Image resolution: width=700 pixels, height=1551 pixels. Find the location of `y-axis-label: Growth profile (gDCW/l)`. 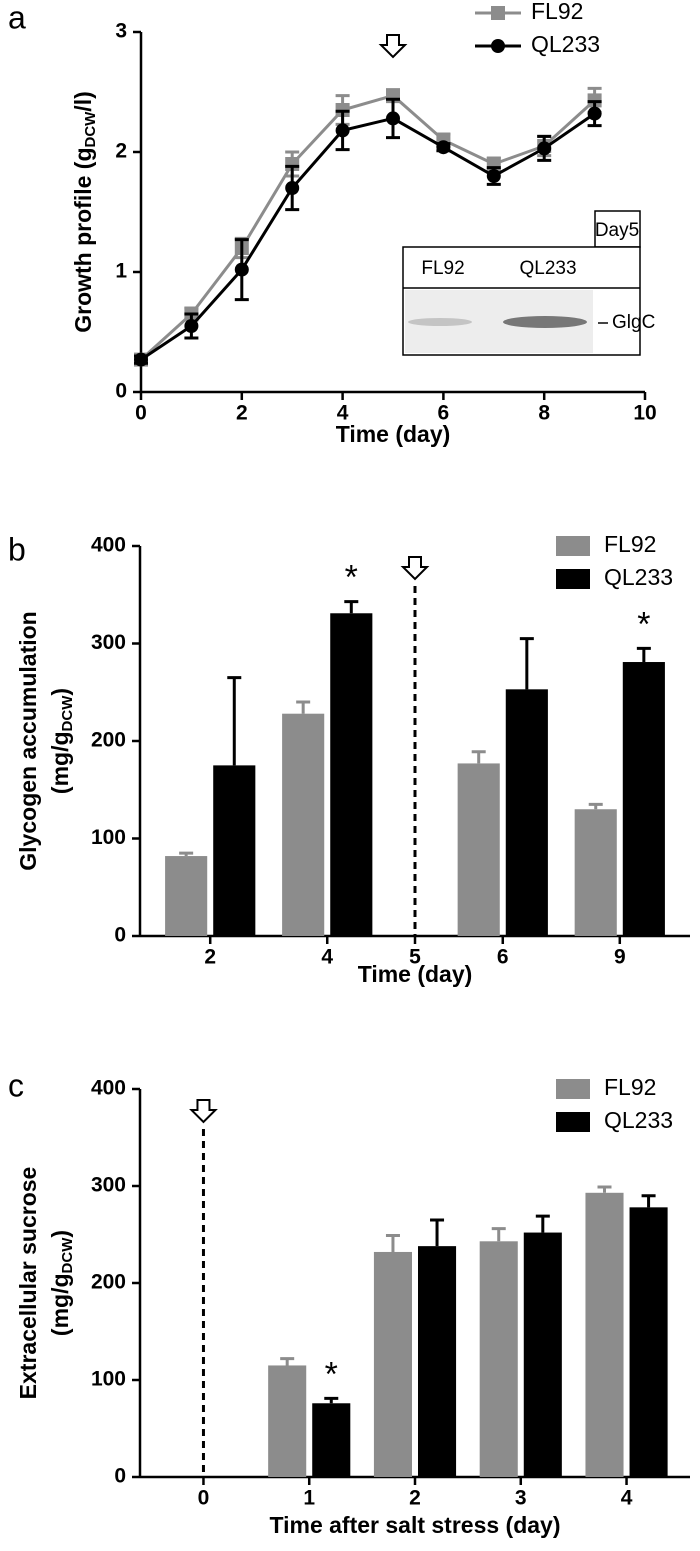

y-axis-label: Growth profile (gDCW/l) is located at coordinates (84, 212).